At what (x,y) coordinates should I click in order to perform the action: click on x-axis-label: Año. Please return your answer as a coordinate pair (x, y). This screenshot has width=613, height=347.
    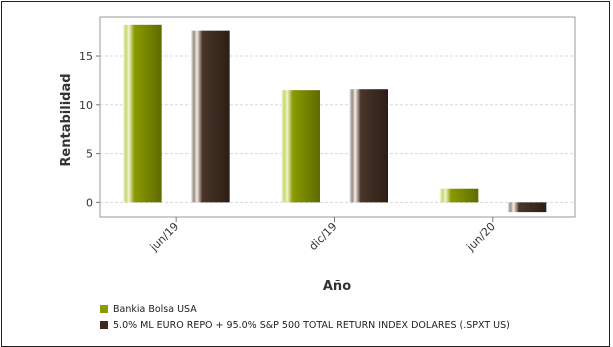
    Looking at the image, I should click on (337, 286).